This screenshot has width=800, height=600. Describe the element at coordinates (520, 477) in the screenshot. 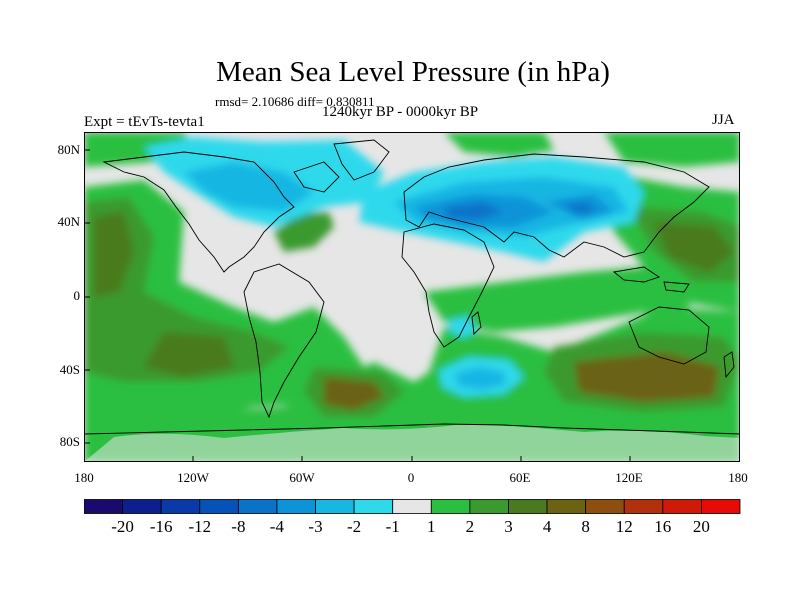

I see `lon-label-60e: 60E` at that location.